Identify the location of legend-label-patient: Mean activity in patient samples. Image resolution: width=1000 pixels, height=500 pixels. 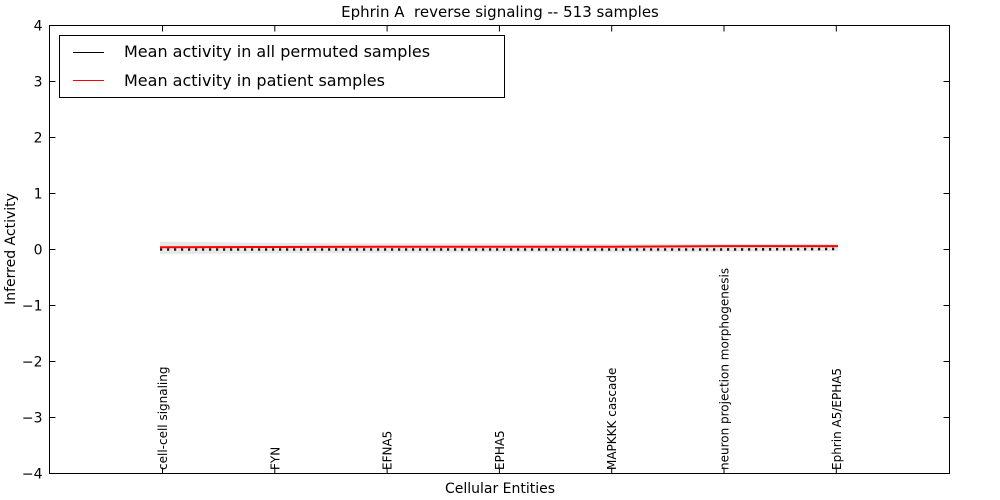
(254, 80).